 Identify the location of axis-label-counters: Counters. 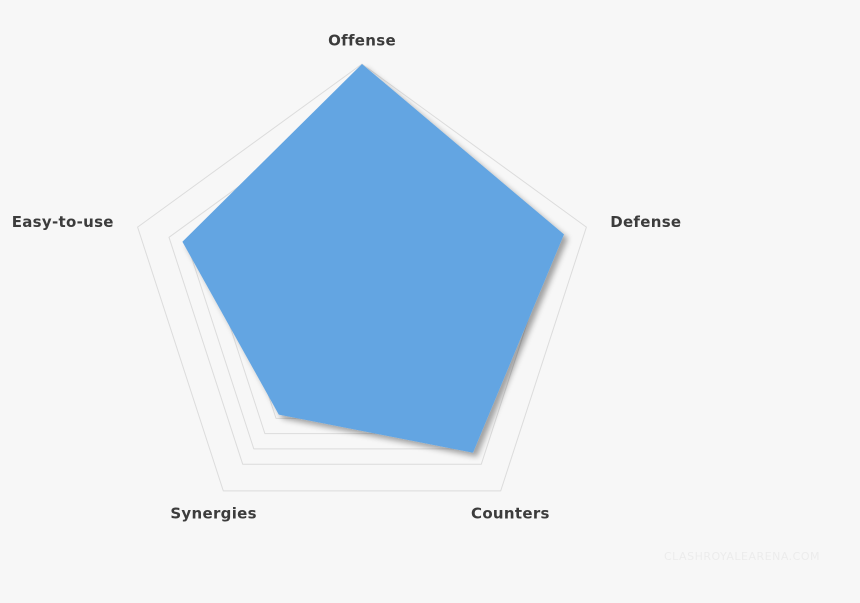
(510, 513).